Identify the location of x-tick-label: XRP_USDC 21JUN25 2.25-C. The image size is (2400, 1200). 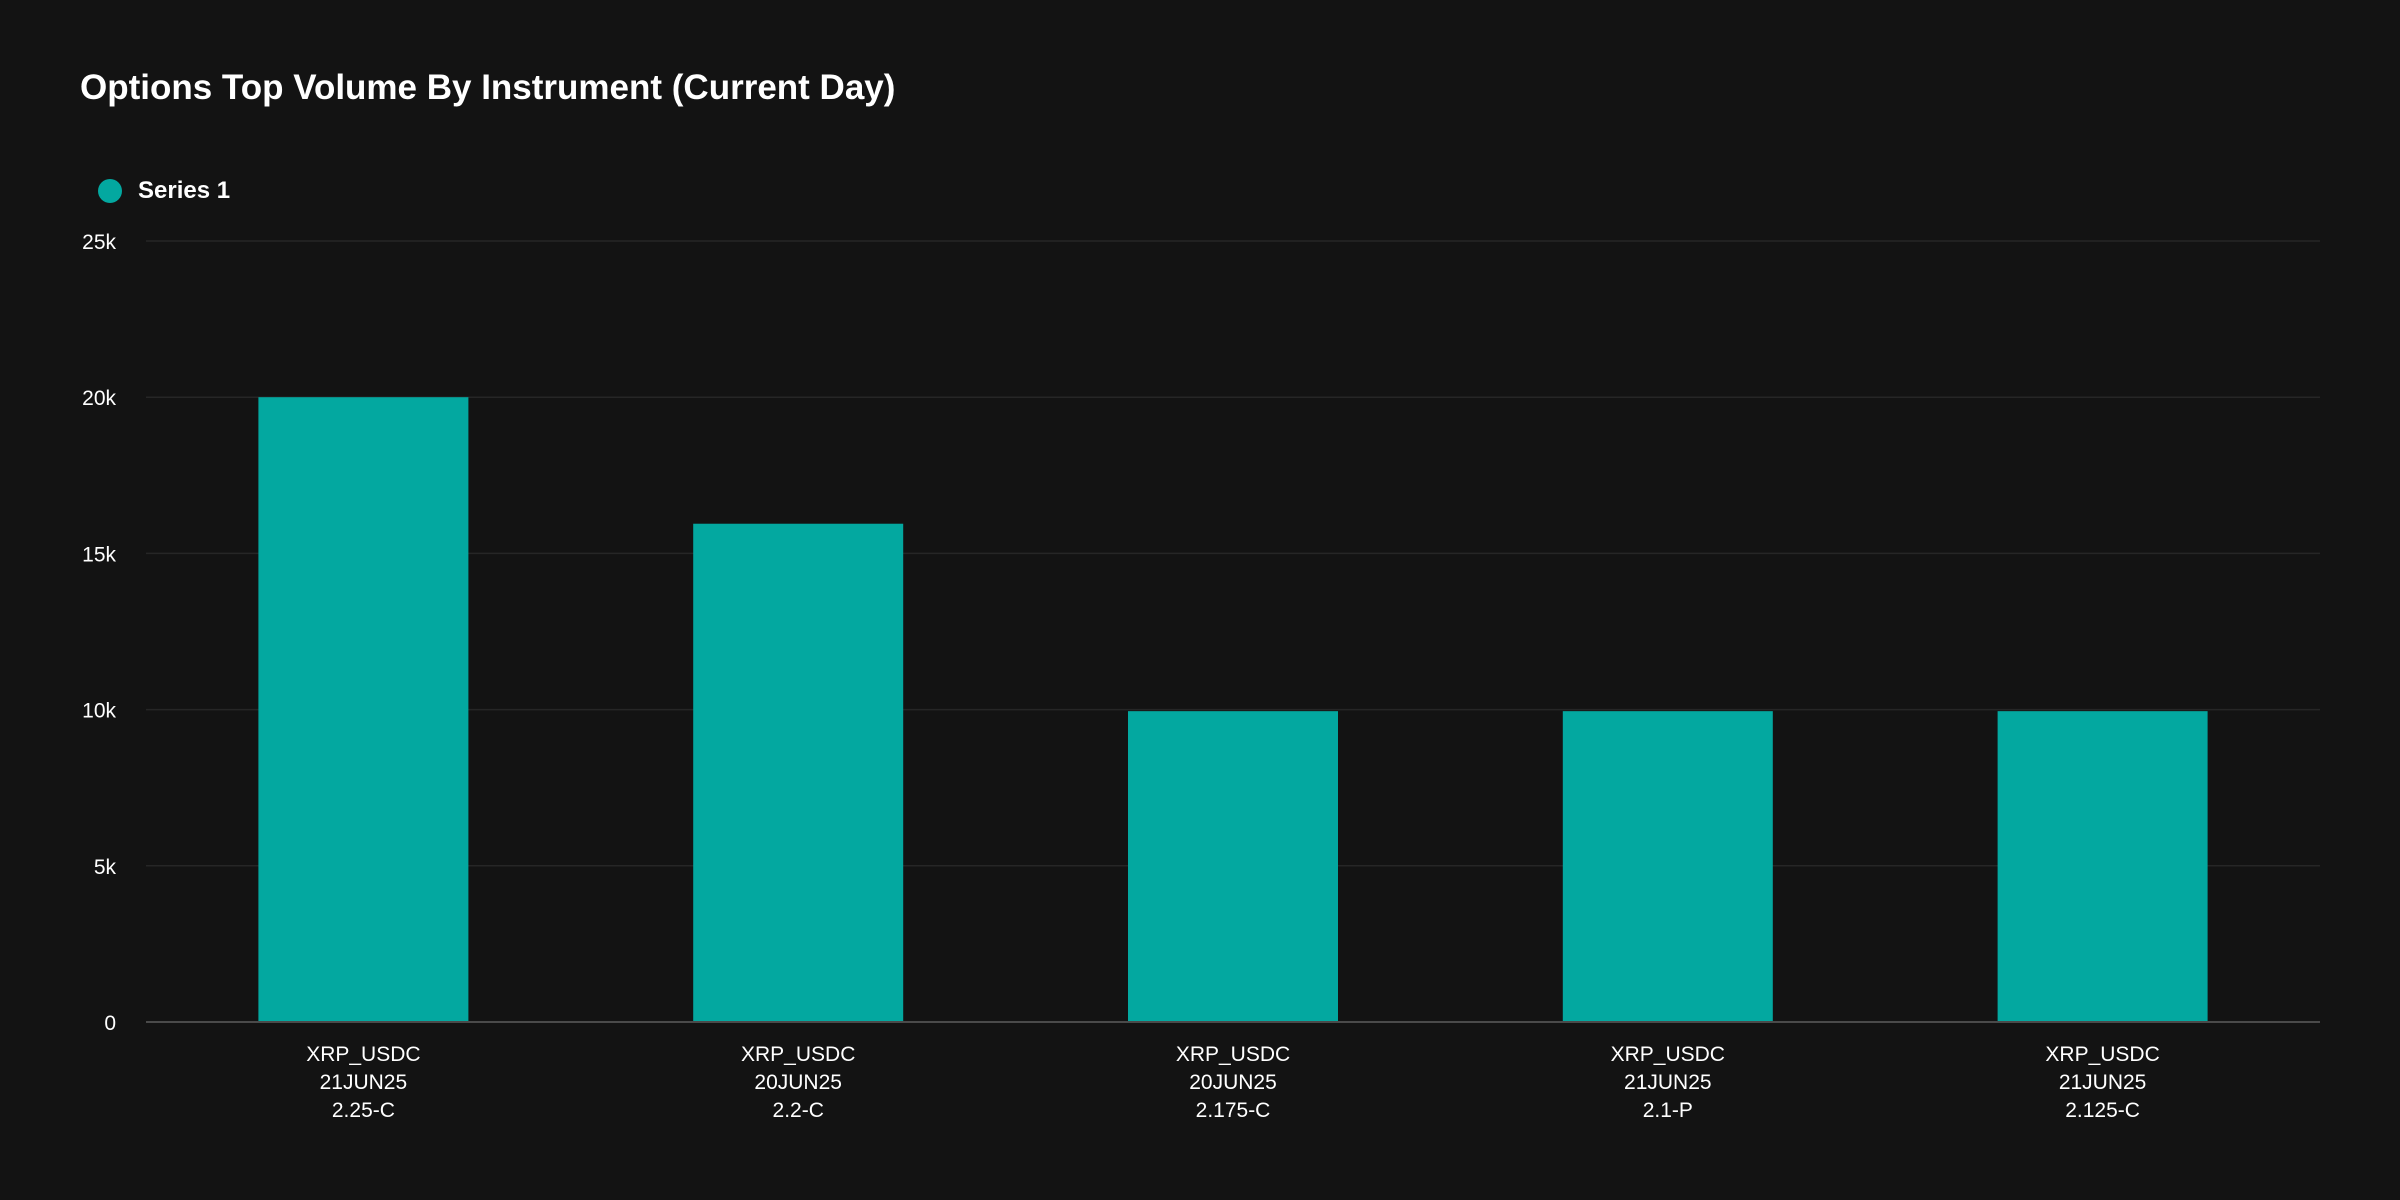
(363, 1082).